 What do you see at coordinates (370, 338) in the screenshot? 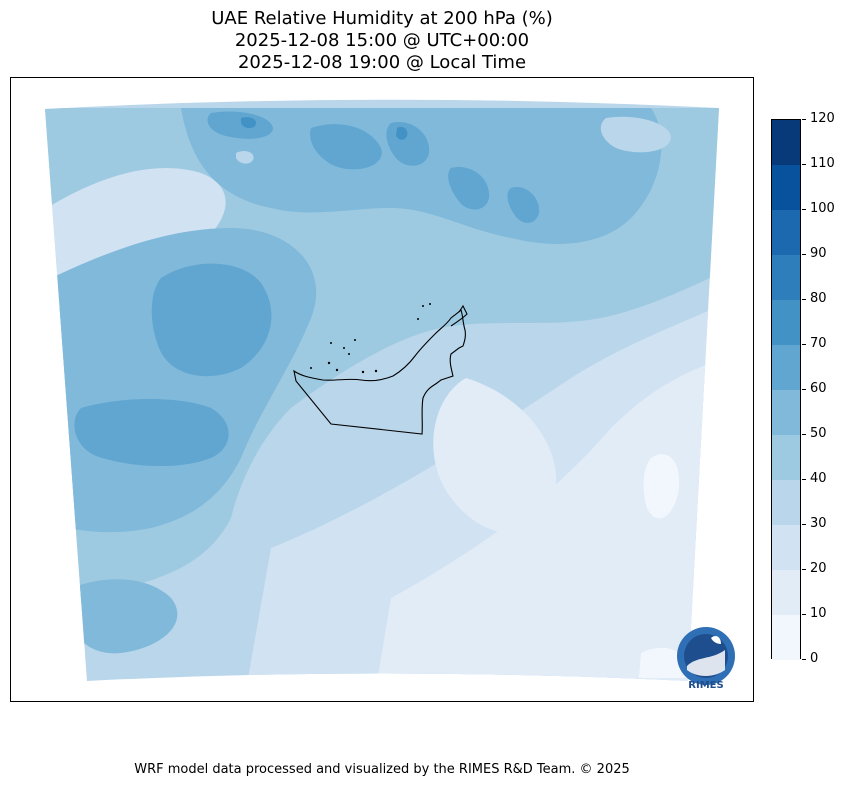
I see `uae-islands` at bounding box center [370, 338].